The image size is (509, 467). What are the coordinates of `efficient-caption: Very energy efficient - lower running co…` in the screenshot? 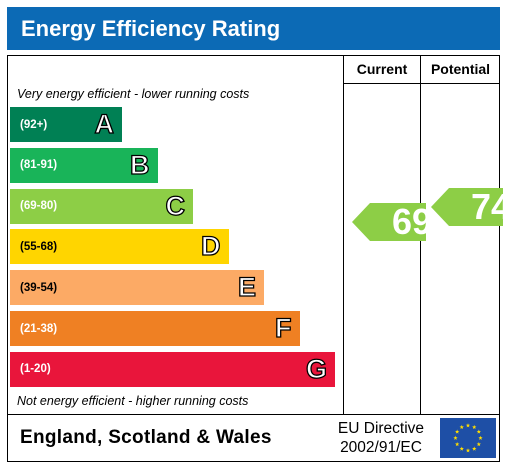 It's located at (133, 94).